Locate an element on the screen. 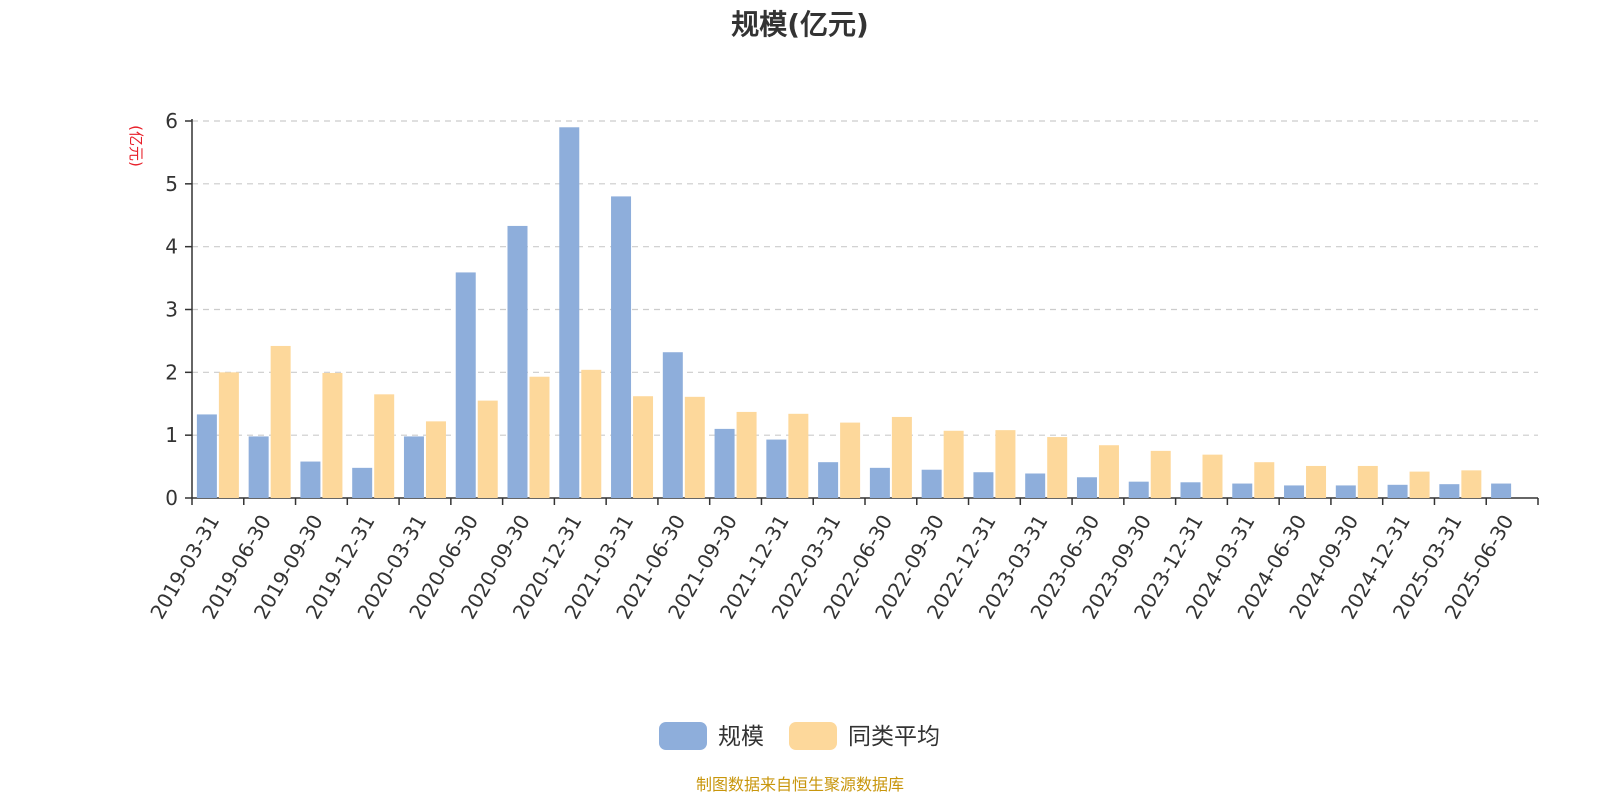 This screenshot has width=1600, height=800. legend-label: 规模 is located at coordinates (741, 737).